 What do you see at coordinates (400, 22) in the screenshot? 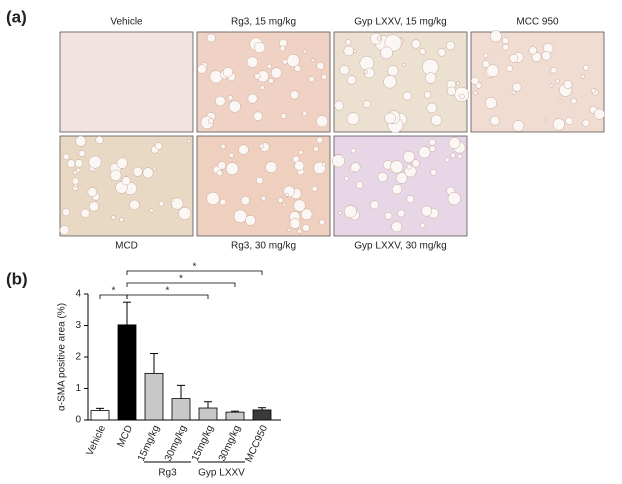
I see `image-caption: Gyp LXXV, 15 mg/kg` at bounding box center [400, 22].